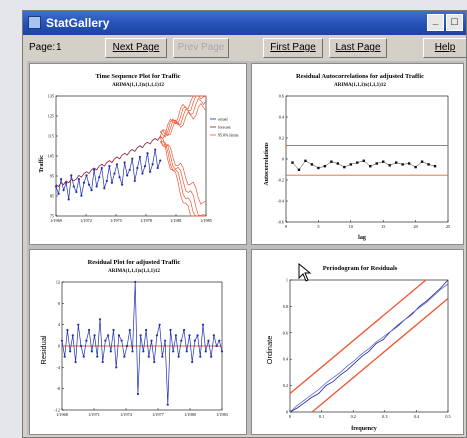  I want to click on x-tick-label: 10, so click(351, 226).